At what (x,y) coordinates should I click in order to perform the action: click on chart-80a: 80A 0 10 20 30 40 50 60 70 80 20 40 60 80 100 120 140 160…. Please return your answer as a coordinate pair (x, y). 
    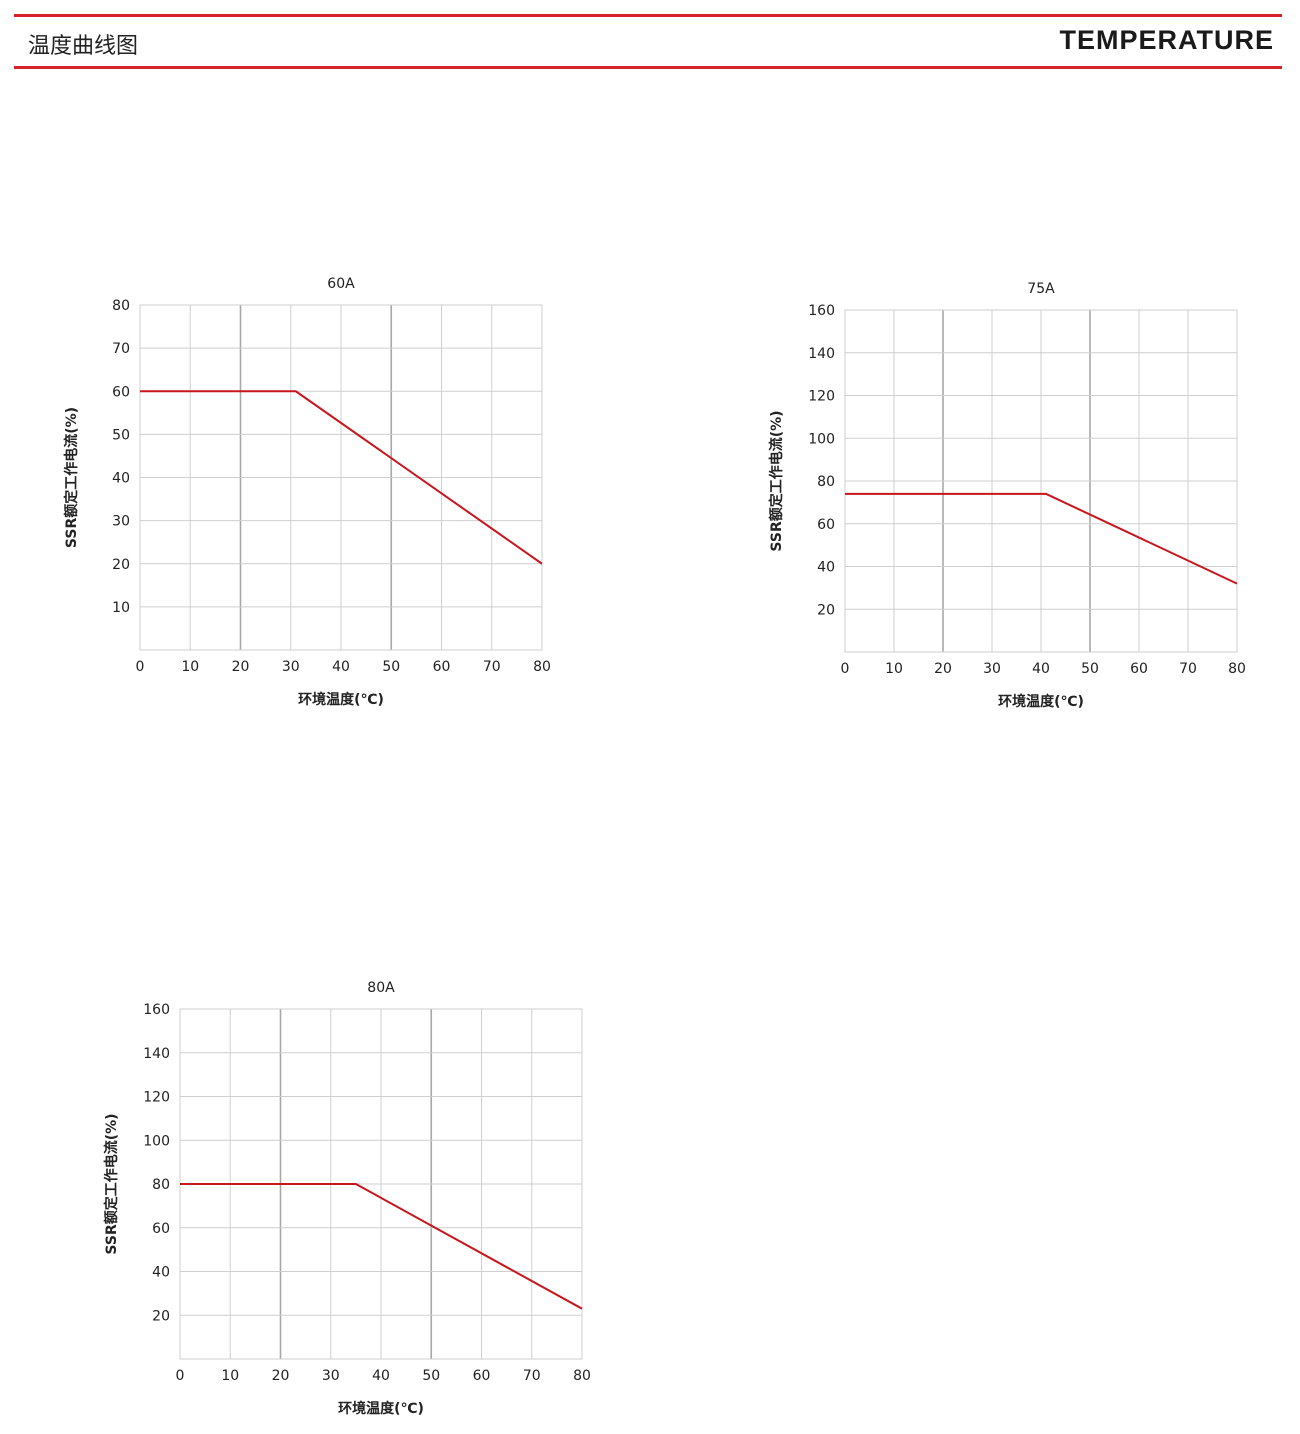
    Looking at the image, I should click on (347, 1198).